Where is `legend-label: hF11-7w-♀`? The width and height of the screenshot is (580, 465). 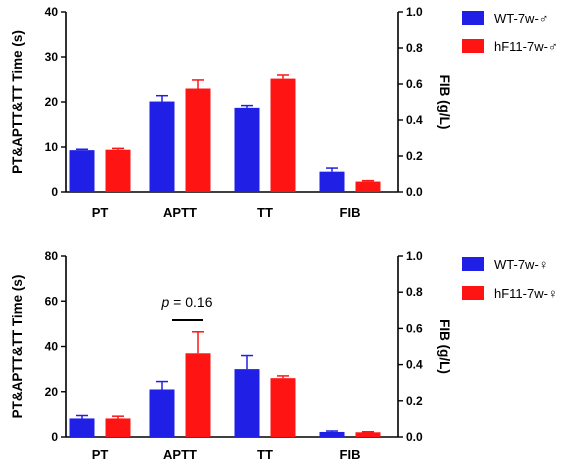 legend-label: hF11-7w-♀ is located at coordinates (526, 293).